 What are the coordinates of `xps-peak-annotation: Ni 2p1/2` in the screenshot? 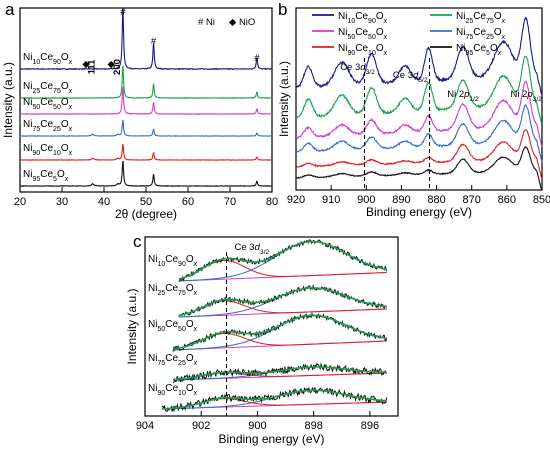 It's located at (463, 96).